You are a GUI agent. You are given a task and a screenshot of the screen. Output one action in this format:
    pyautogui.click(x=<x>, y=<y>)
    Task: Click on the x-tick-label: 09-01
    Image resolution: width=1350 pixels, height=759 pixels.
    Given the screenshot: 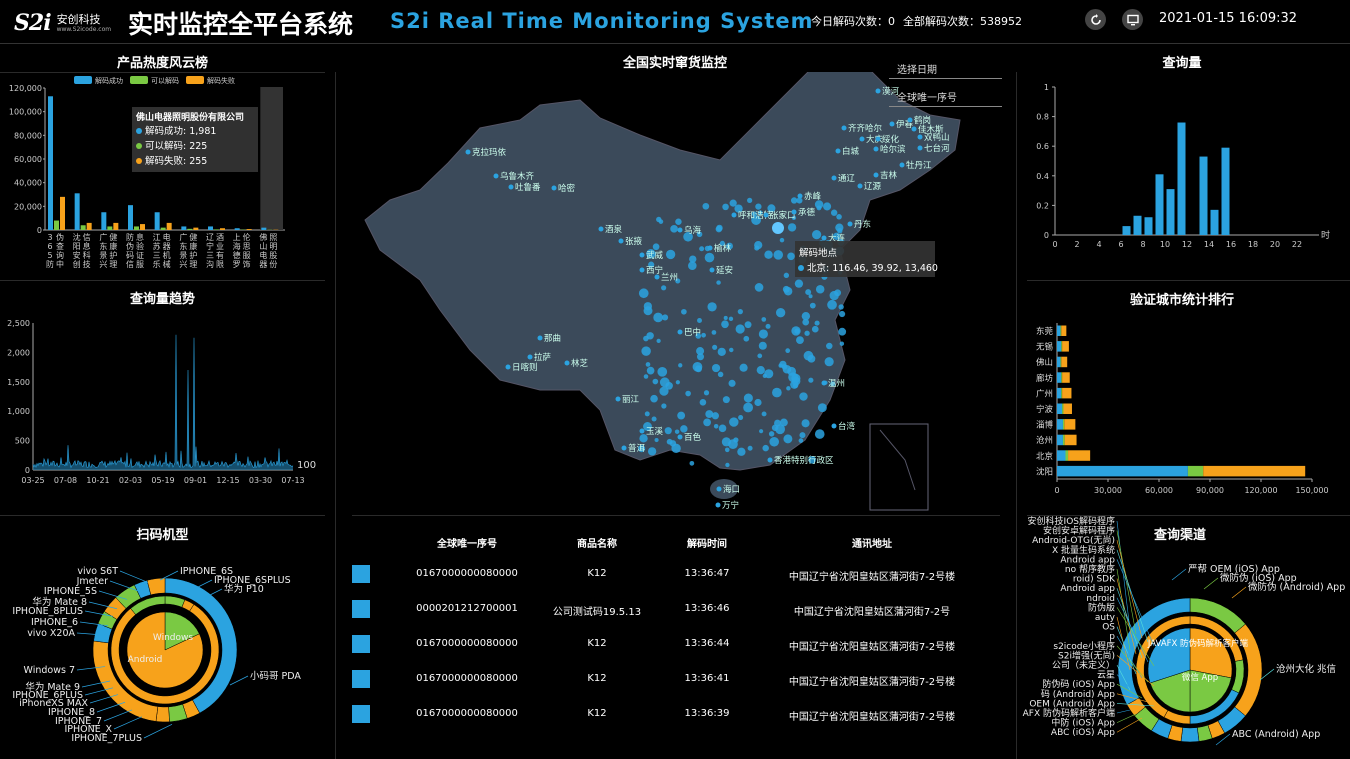 What is the action you would take?
    pyautogui.click(x=195, y=480)
    